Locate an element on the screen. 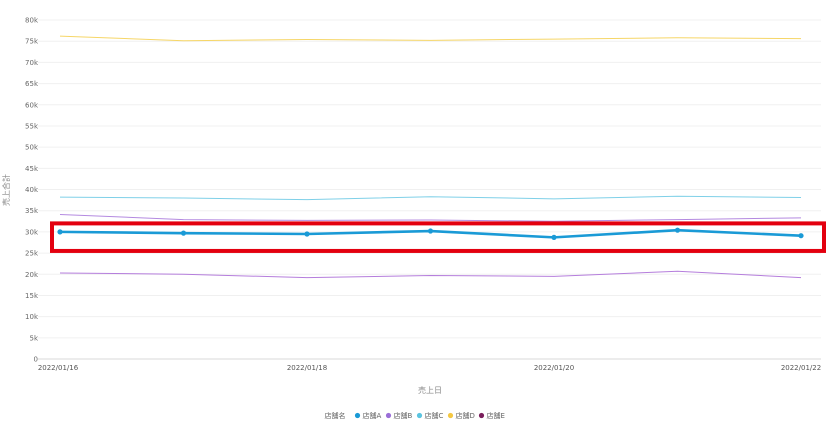  y-tick-label: 65k is located at coordinates (32, 84).